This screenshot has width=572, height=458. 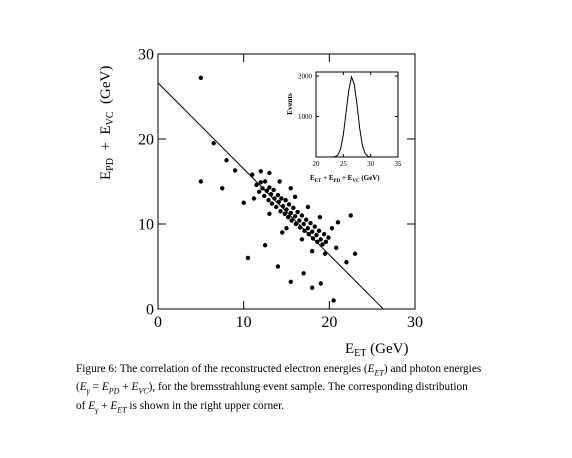 I want to click on y-label-part: E, so click(x=106, y=175).